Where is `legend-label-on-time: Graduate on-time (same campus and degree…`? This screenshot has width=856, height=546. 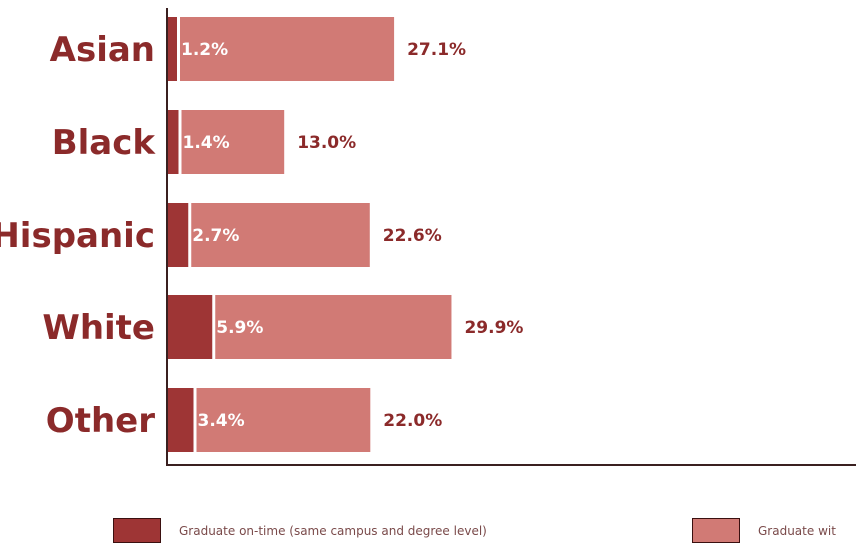 legend-label-on-time: Graduate on-time (same campus and degree… is located at coordinates (333, 530).